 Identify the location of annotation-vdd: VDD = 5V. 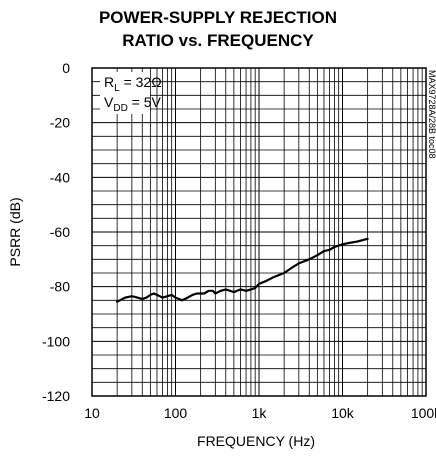
(133, 104).